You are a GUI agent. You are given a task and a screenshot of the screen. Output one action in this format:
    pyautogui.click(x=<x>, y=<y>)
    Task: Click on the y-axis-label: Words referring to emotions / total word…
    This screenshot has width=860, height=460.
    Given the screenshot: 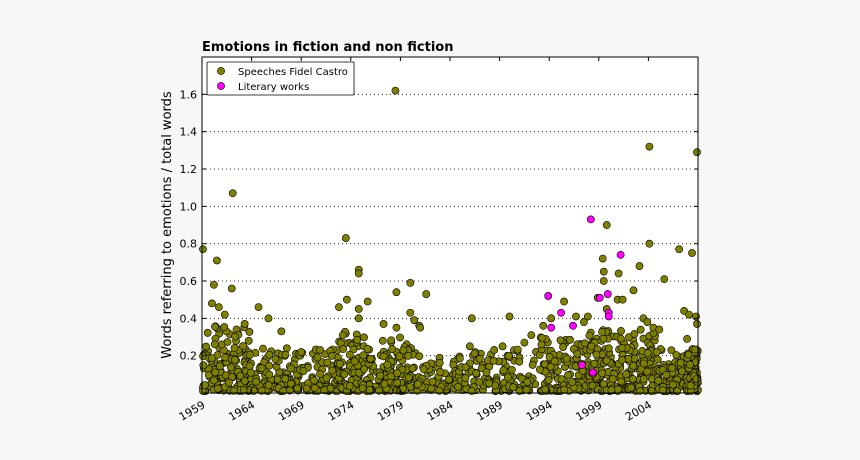 What is the action you would take?
    pyautogui.click(x=167, y=225)
    